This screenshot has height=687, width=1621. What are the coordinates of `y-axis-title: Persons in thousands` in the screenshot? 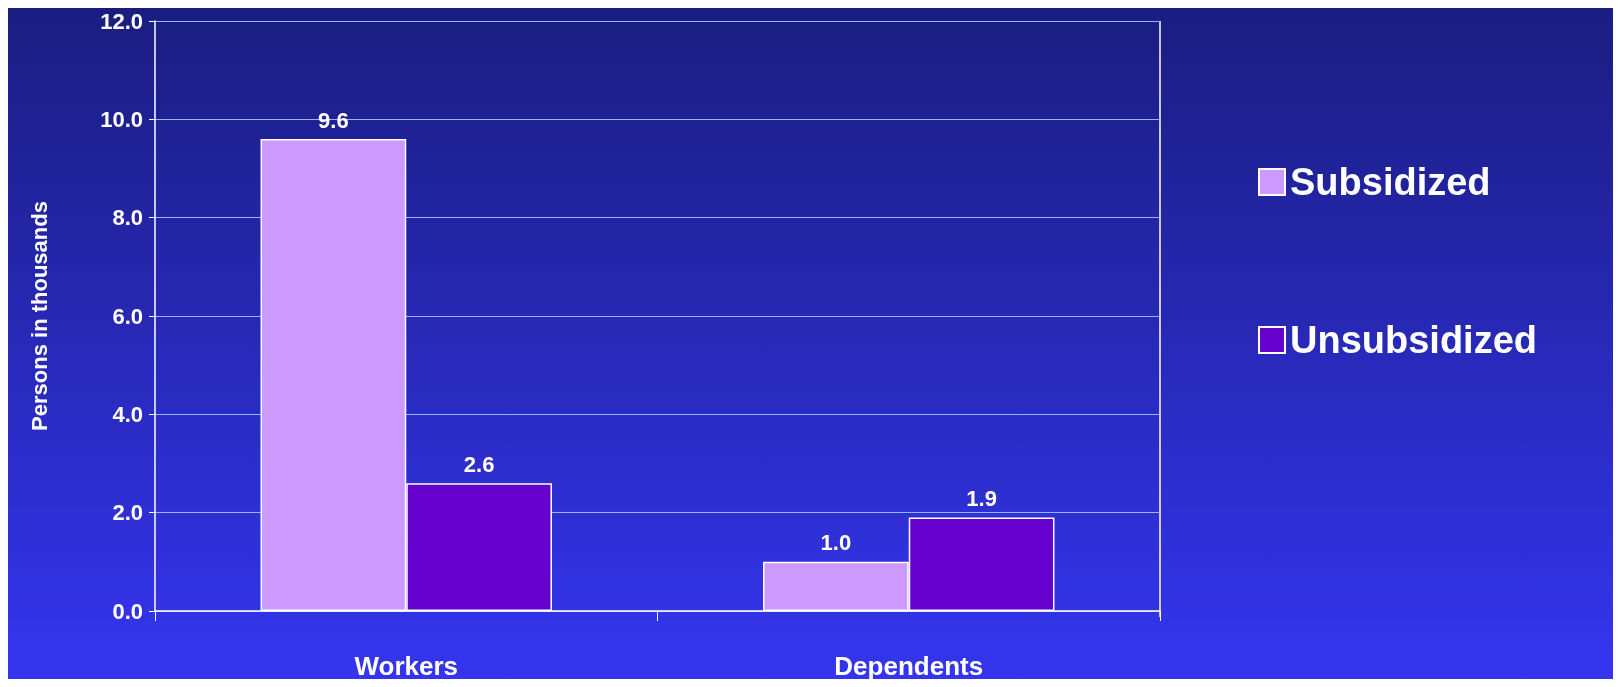 It's located at (39, 316).